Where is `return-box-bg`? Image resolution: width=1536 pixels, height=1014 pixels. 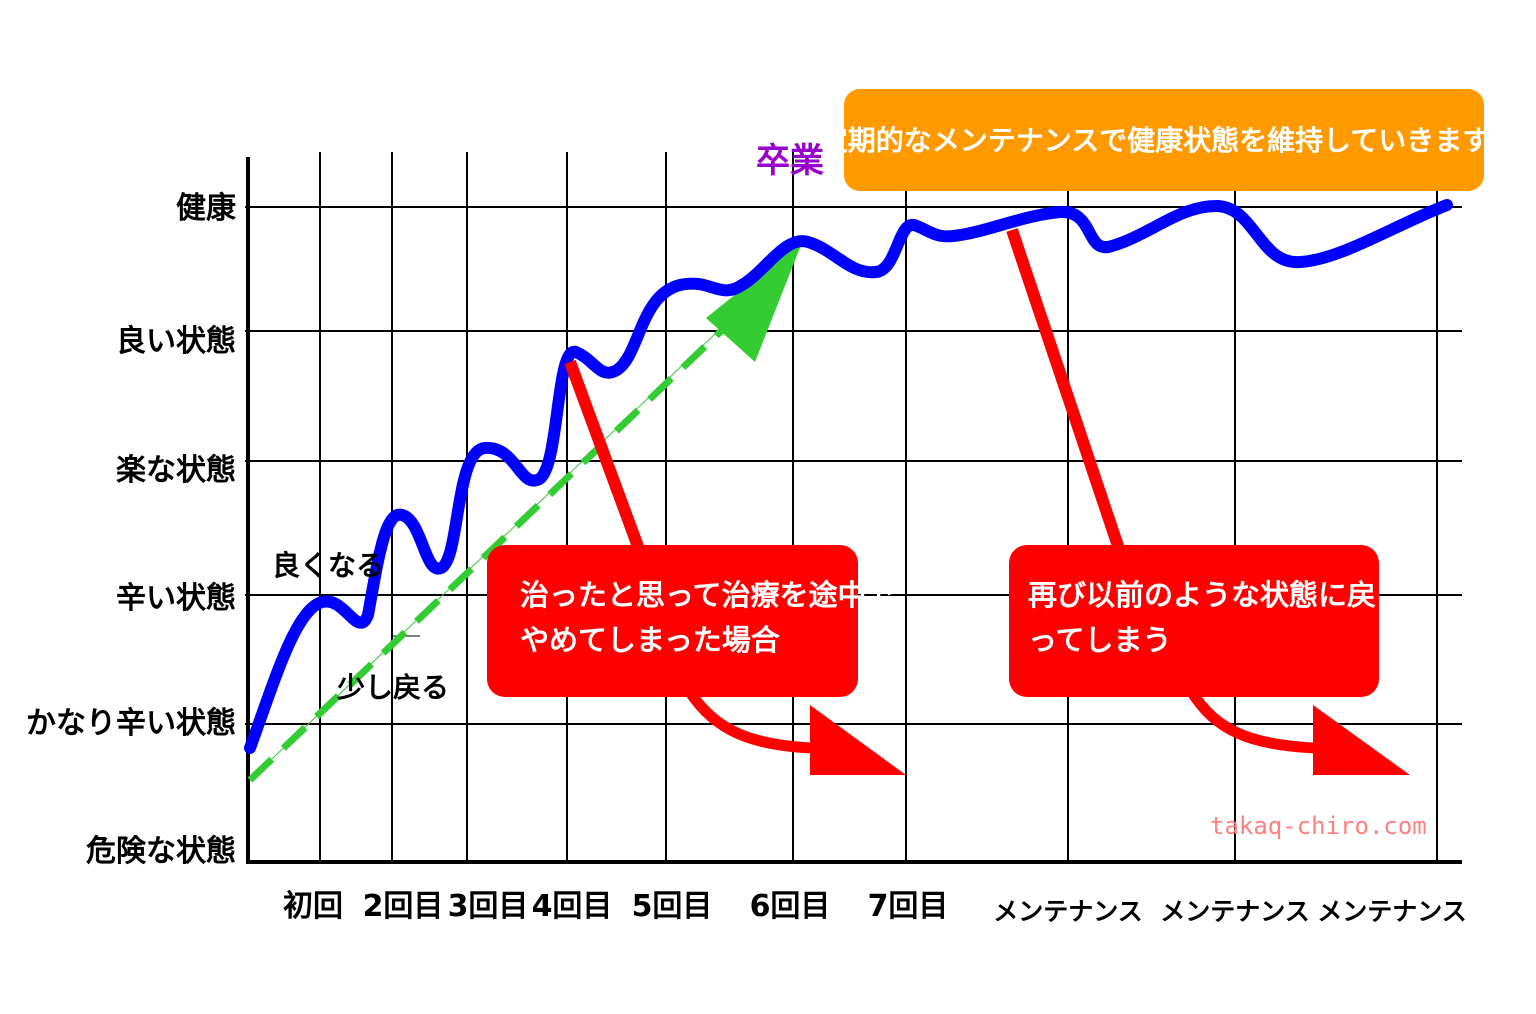 return-box-bg is located at coordinates (1194, 621).